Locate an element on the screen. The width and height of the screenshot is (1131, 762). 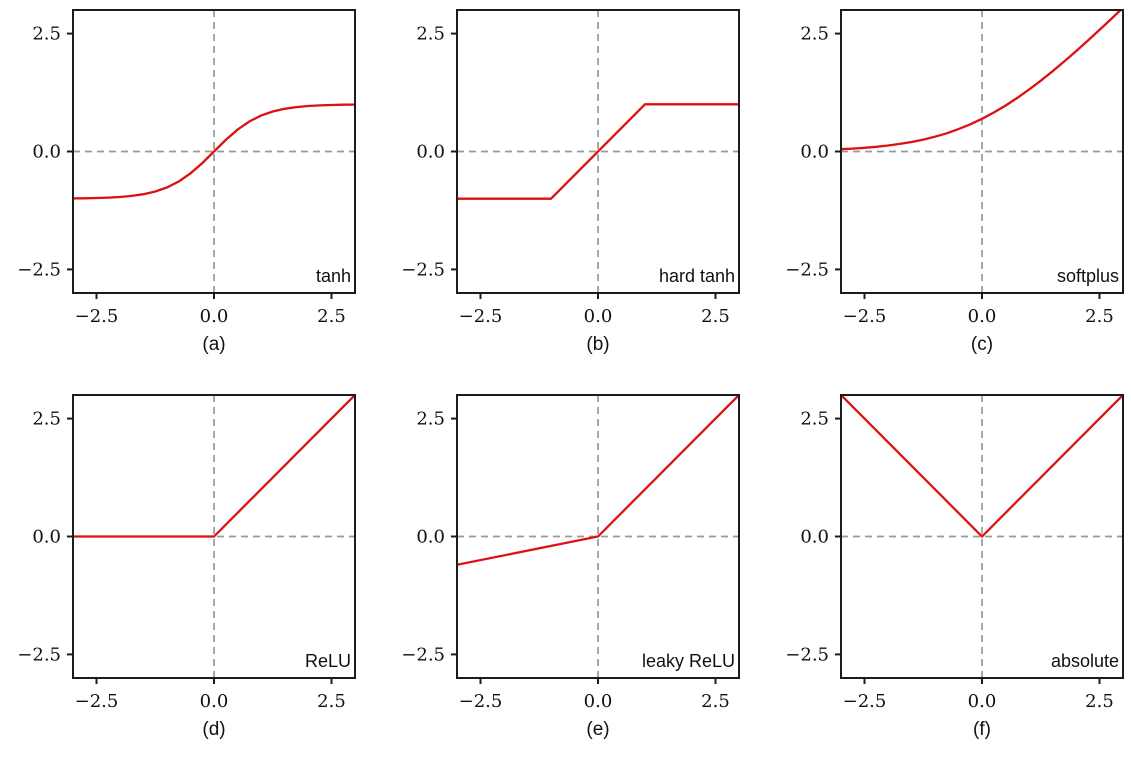
function-label-tanh: tanh is located at coordinates (333, 276).